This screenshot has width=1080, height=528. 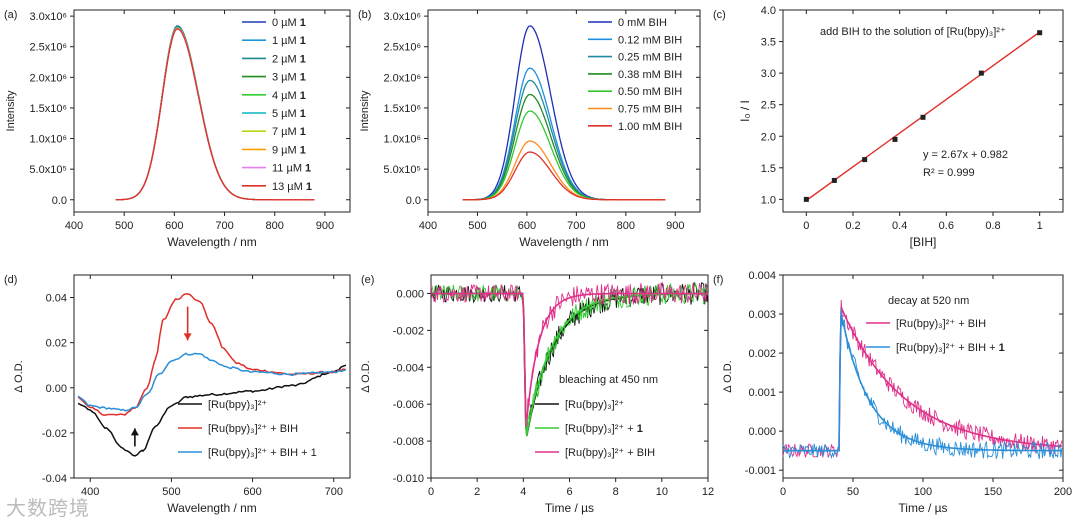 What do you see at coordinates (650, 40) in the screenshot?
I see `legend-entry-label: 0.12 mM BIH` at bounding box center [650, 40].